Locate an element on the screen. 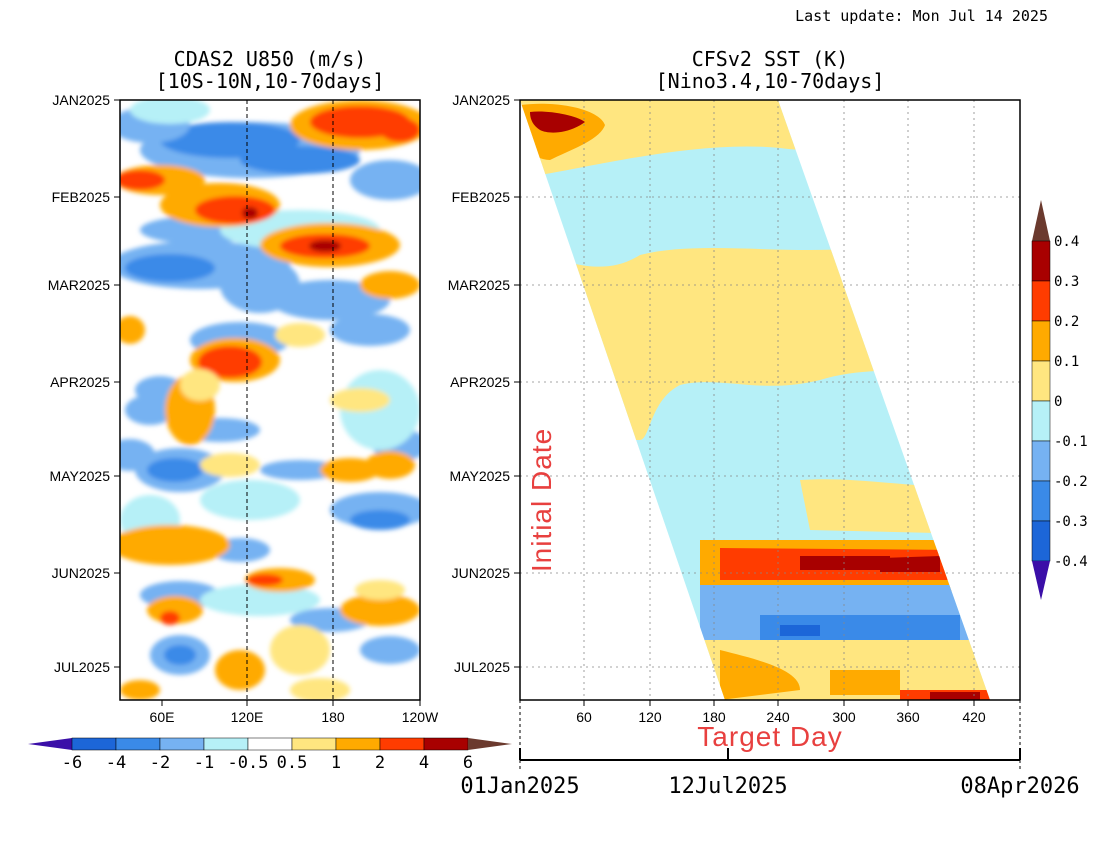  left-y-tick-label: FEB2025 is located at coordinates (81, 197).